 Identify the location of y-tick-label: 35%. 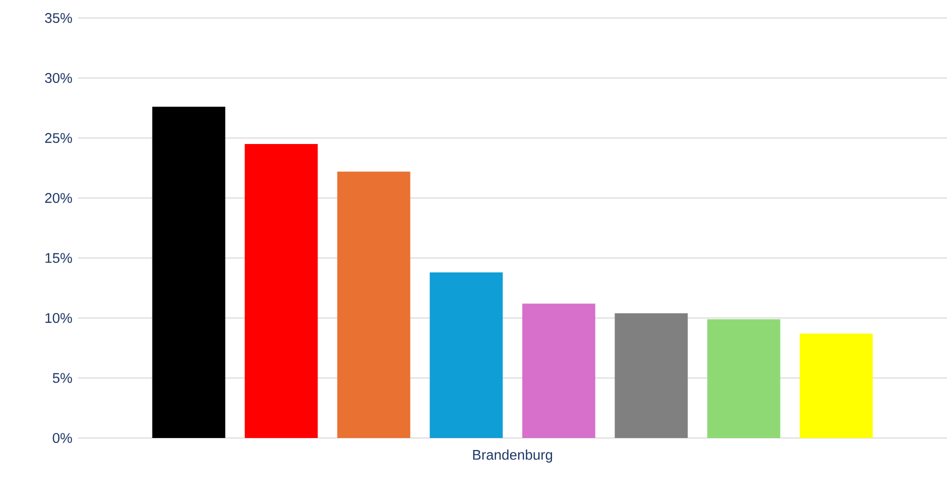
(58, 18).